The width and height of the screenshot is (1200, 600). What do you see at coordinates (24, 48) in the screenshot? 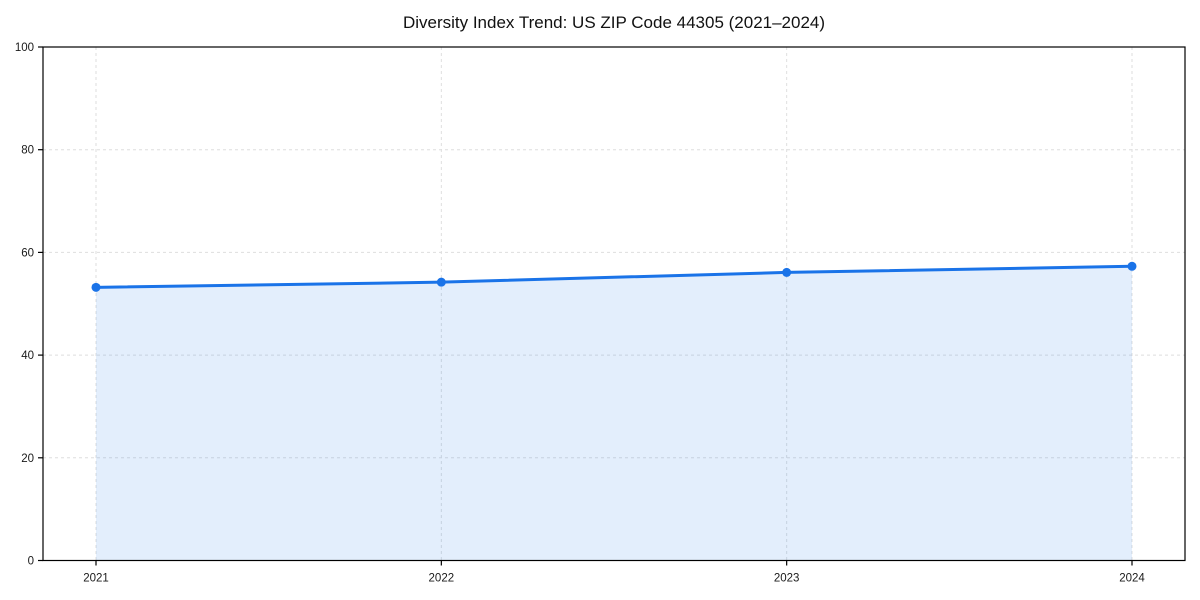
I see `y-tick-label: 100` at bounding box center [24, 48].